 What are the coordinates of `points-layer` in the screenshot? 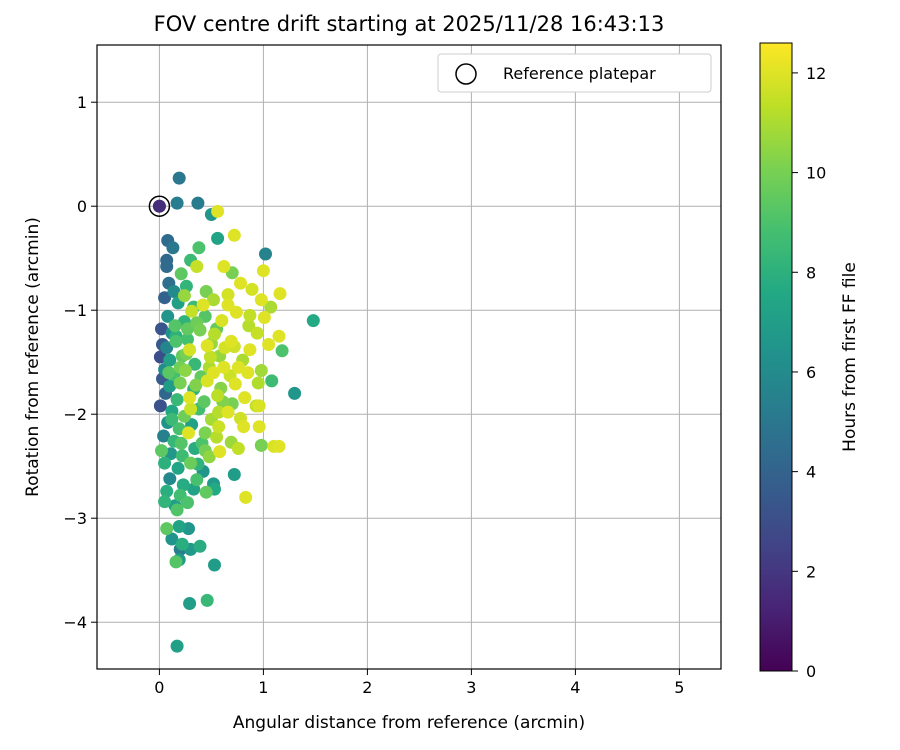 It's located at (236, 412).